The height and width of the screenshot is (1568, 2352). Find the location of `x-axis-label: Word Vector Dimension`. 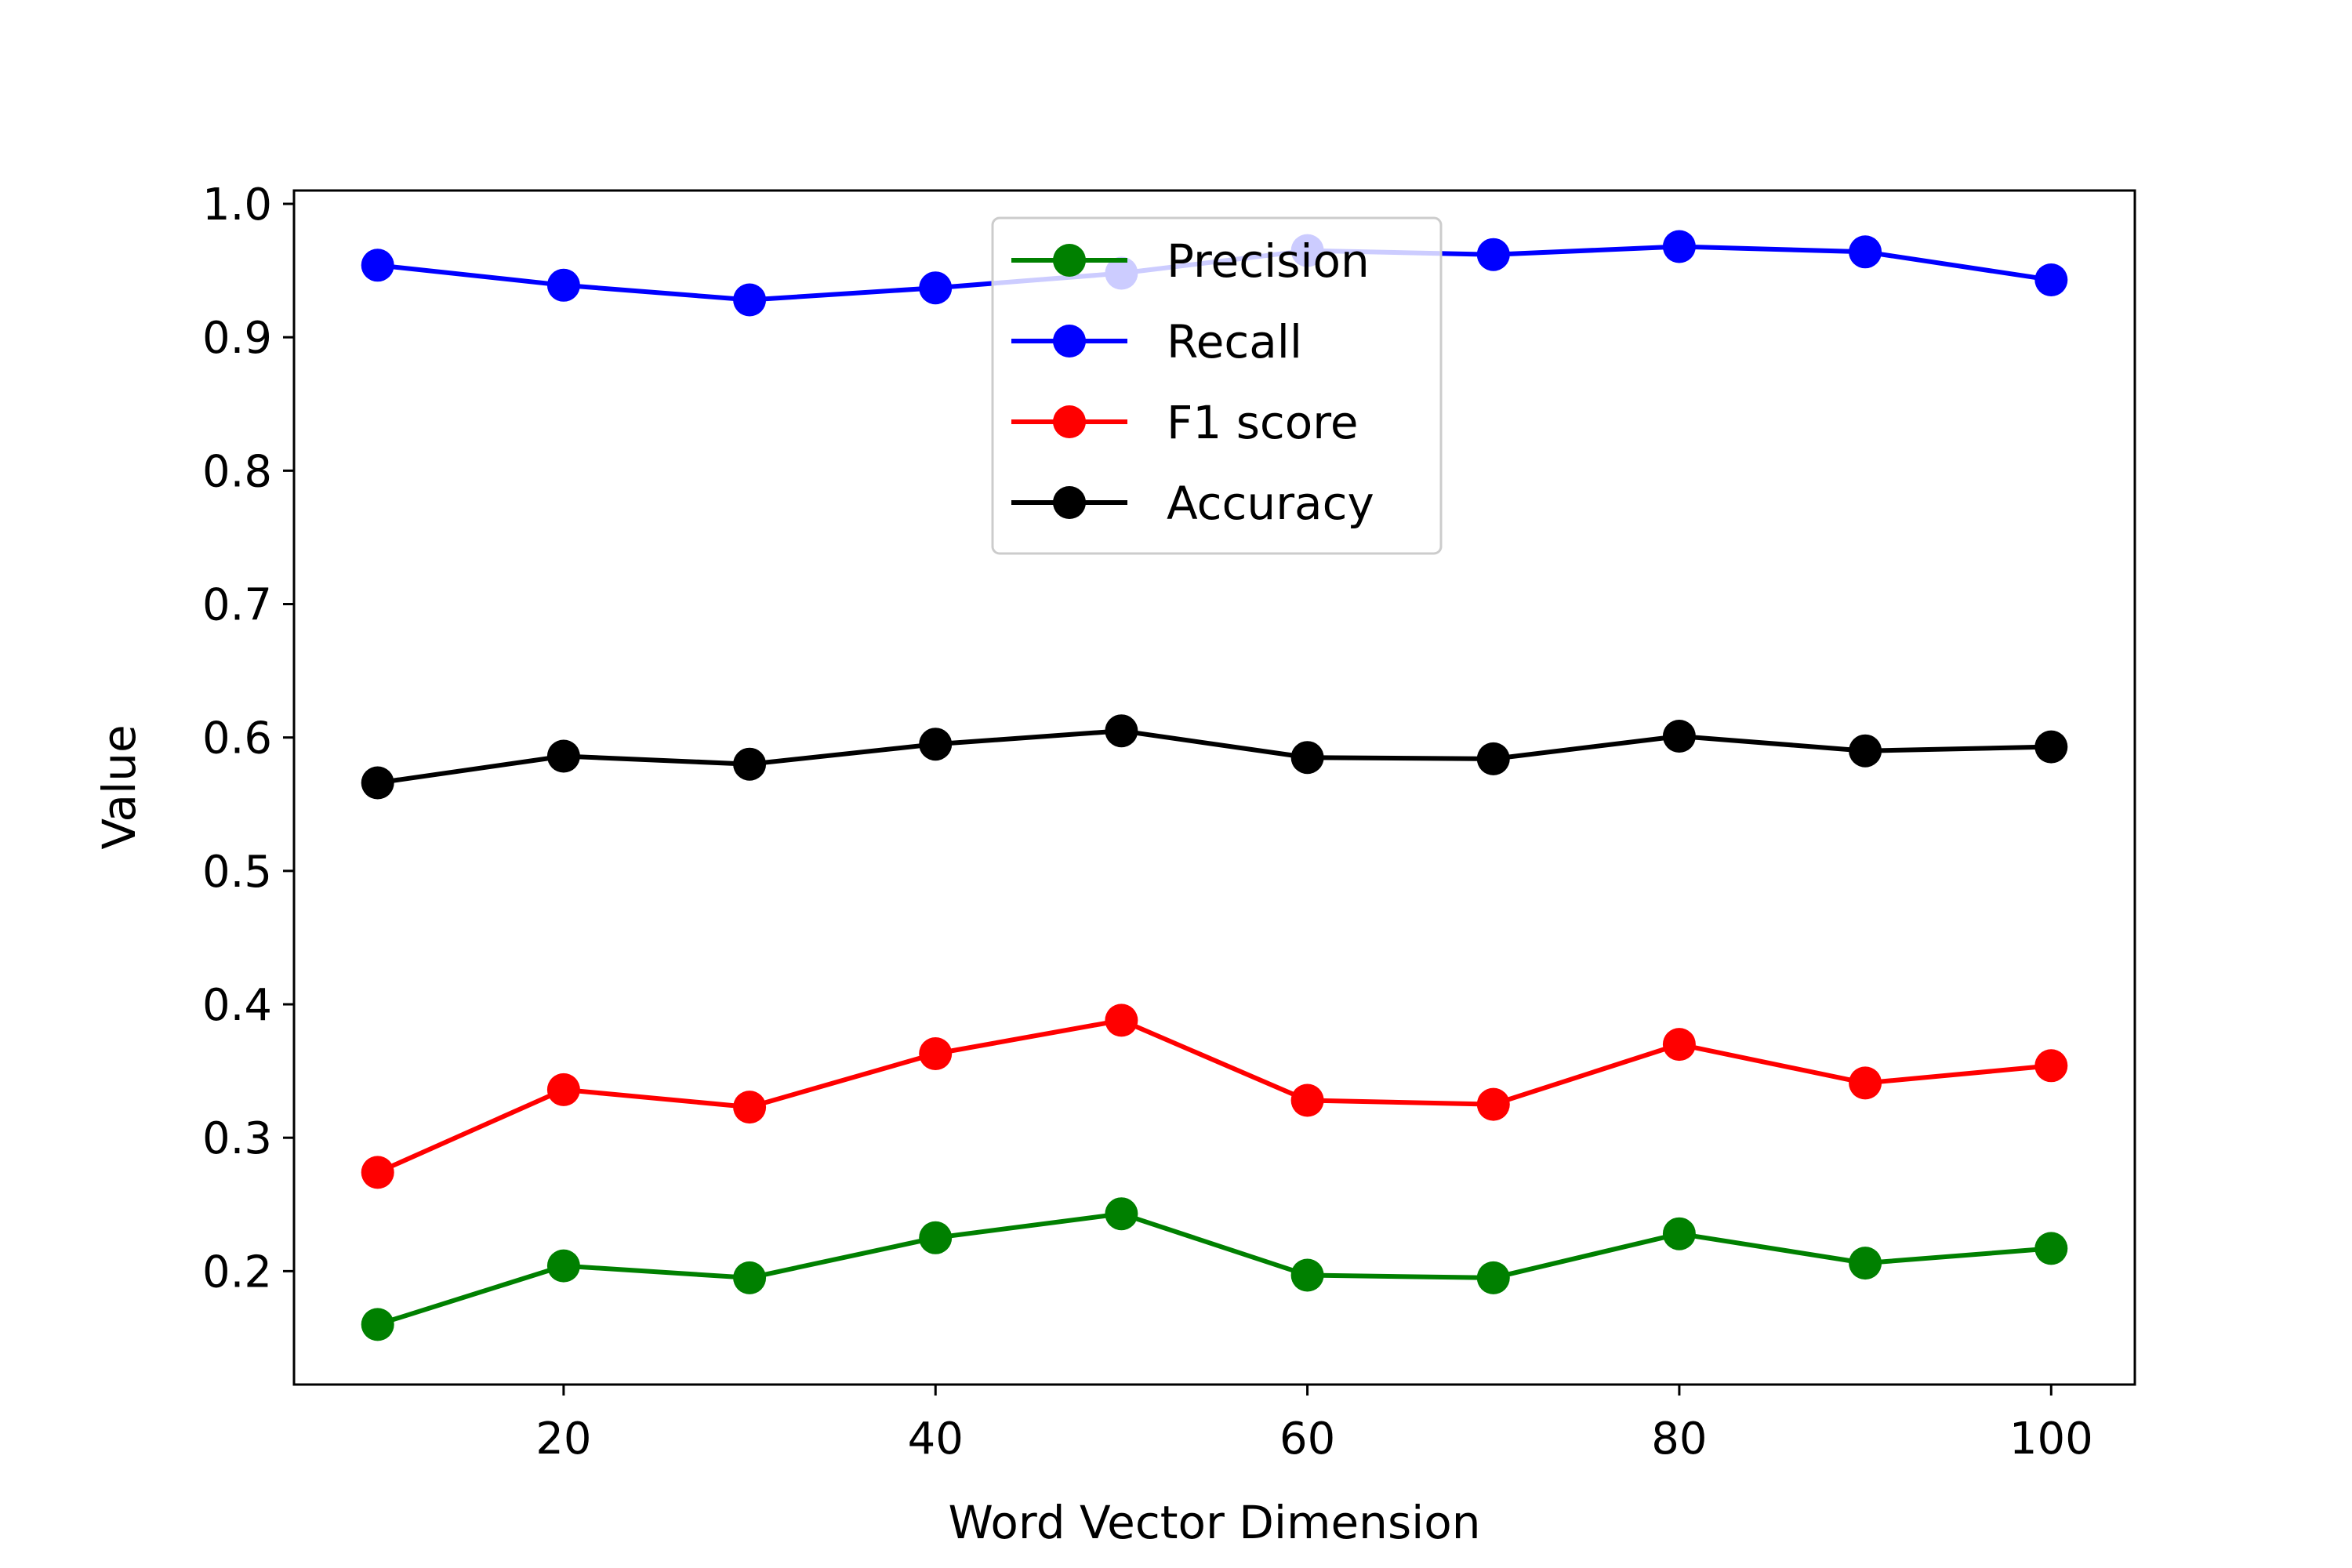

x-axis-label: Word Vector Dimension is located at coordinates (1214, 1522).